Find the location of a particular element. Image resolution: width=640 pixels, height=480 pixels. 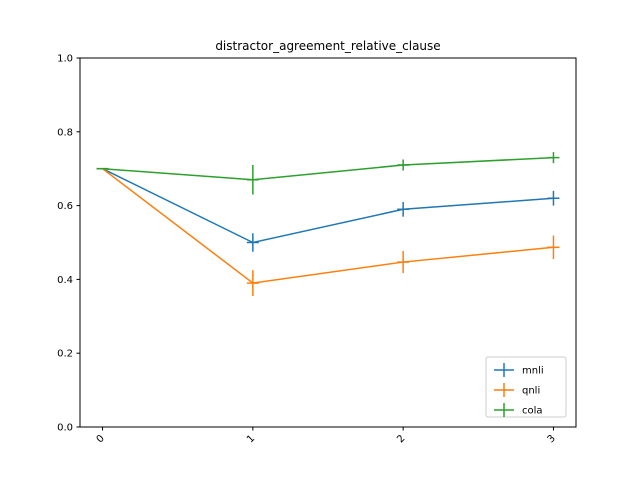

legend-item-qnli: qnli is located at coordinates (517, 390).